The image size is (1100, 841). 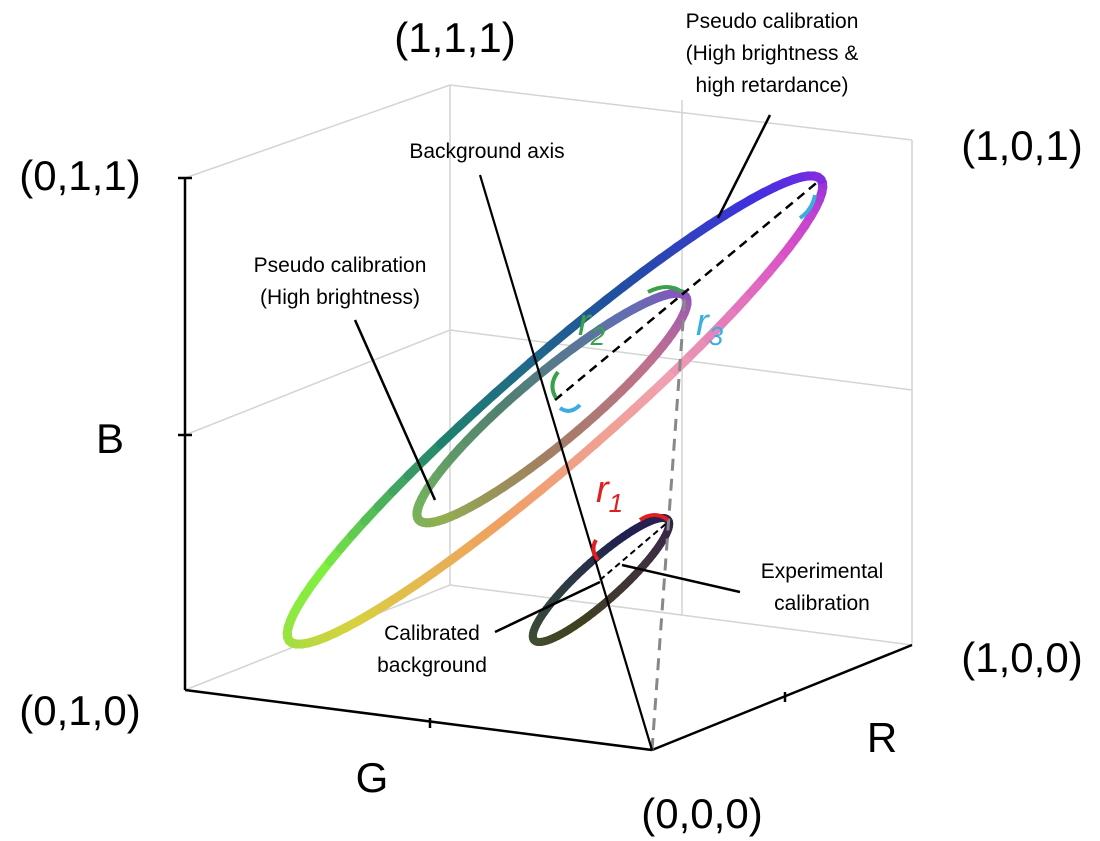 What do you see at coordinates (701, 813) in the screenshot?
I see `corner-label: (0,0,0)` at bounding box center [701, 813].